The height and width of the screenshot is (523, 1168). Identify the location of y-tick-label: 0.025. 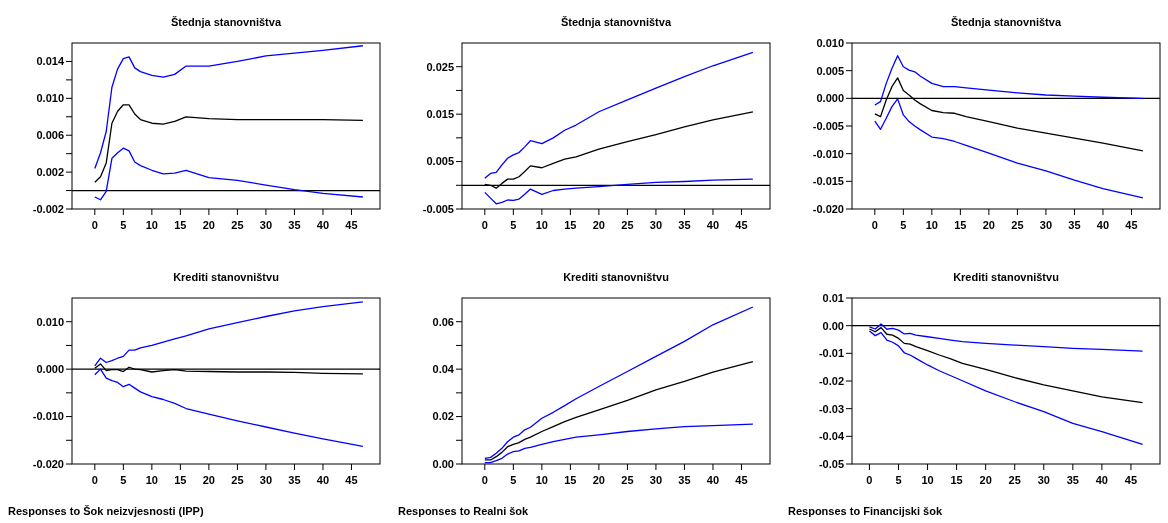
(440, 66).